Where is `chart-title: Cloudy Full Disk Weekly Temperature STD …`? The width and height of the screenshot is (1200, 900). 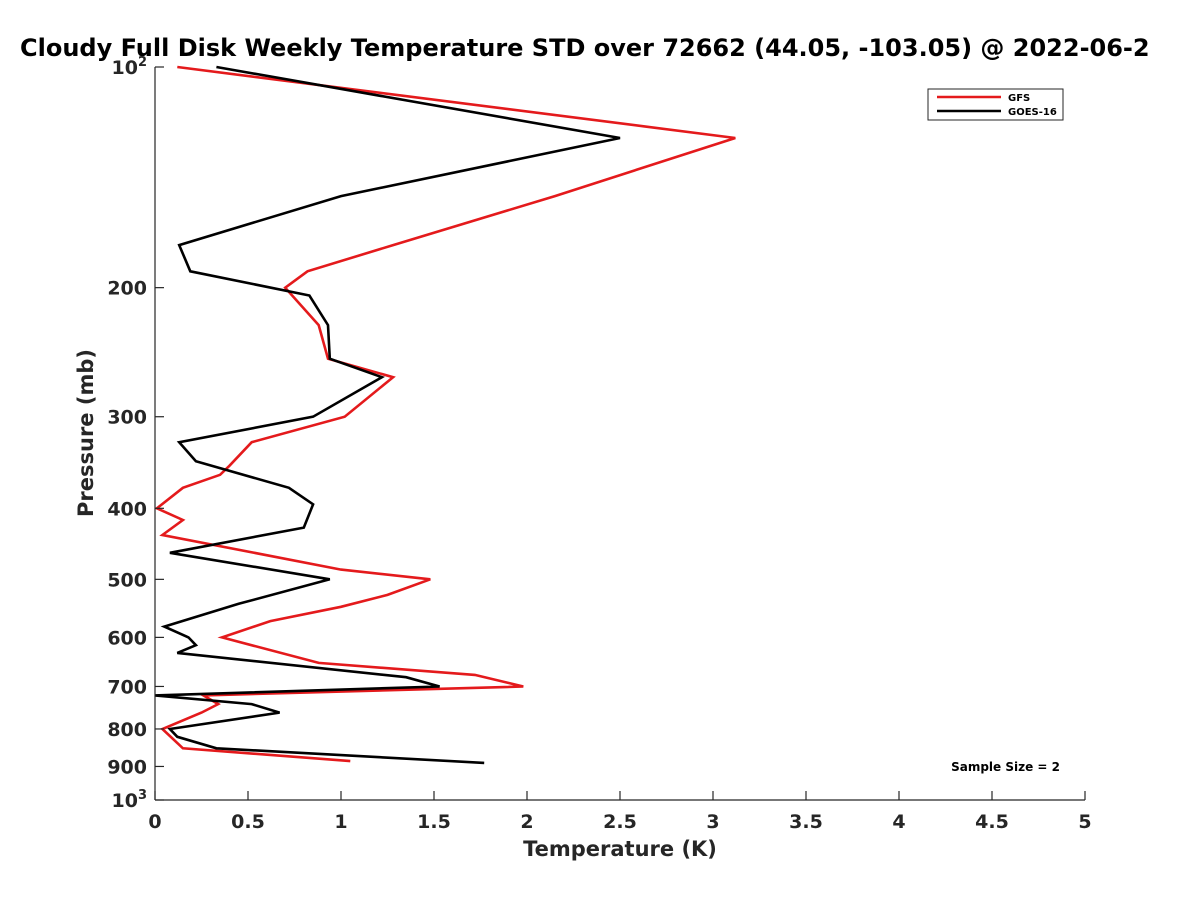
chart-title: Cloudy Full Disk Weekly Temperature STD … is located at coordinates (585, 48).